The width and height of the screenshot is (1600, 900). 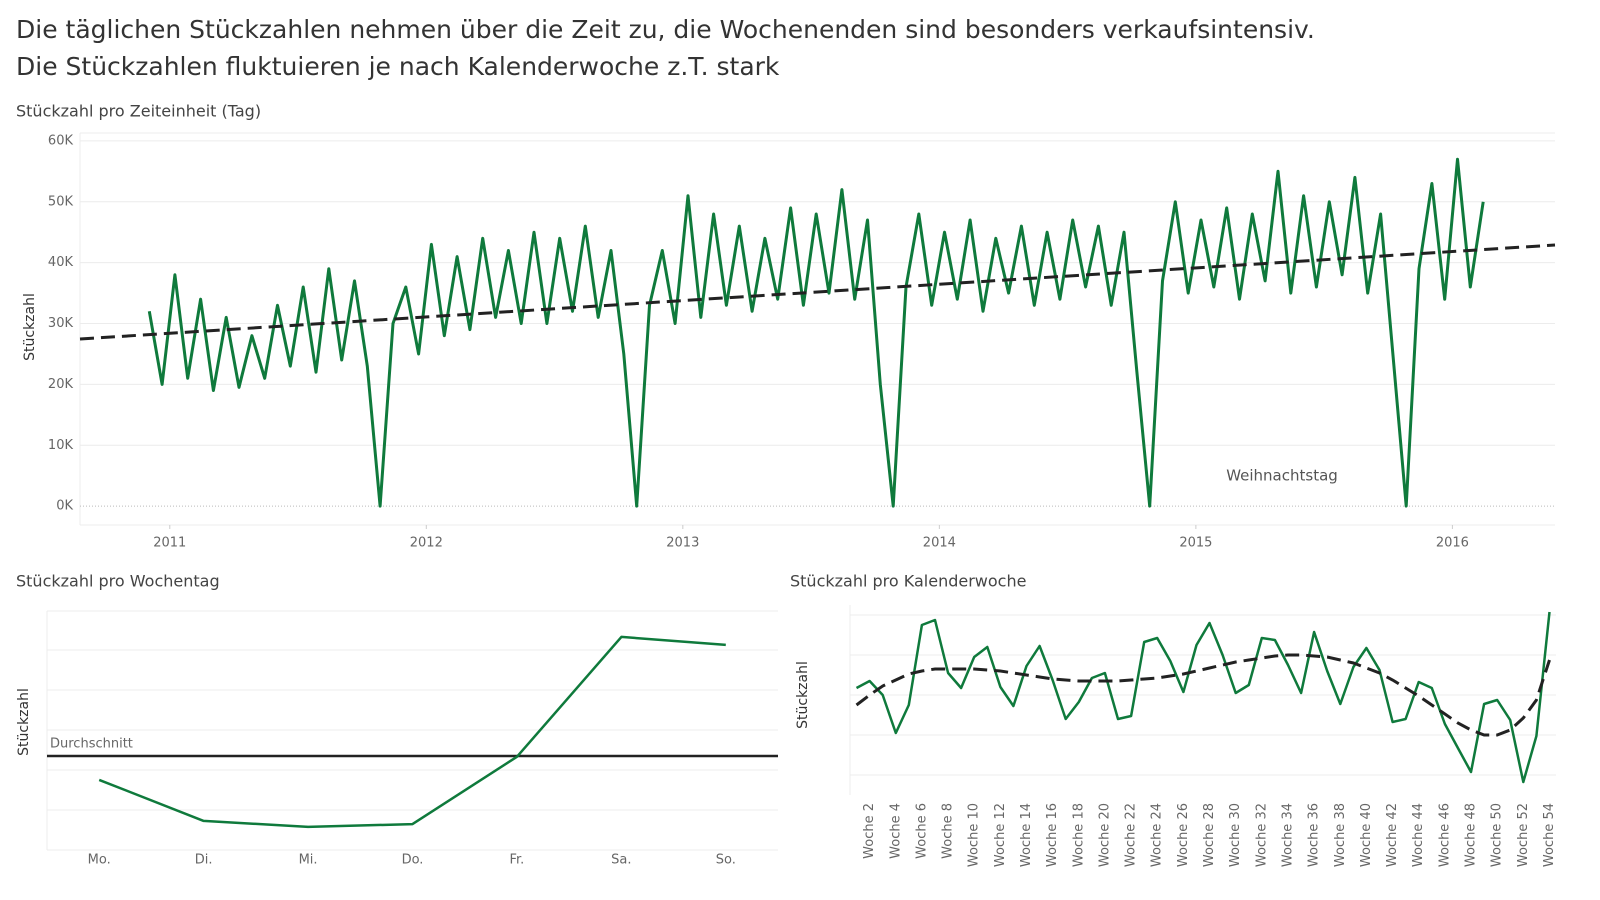 I want to click on x-tick-label: Woche 50, so click(x=1497, y=835).